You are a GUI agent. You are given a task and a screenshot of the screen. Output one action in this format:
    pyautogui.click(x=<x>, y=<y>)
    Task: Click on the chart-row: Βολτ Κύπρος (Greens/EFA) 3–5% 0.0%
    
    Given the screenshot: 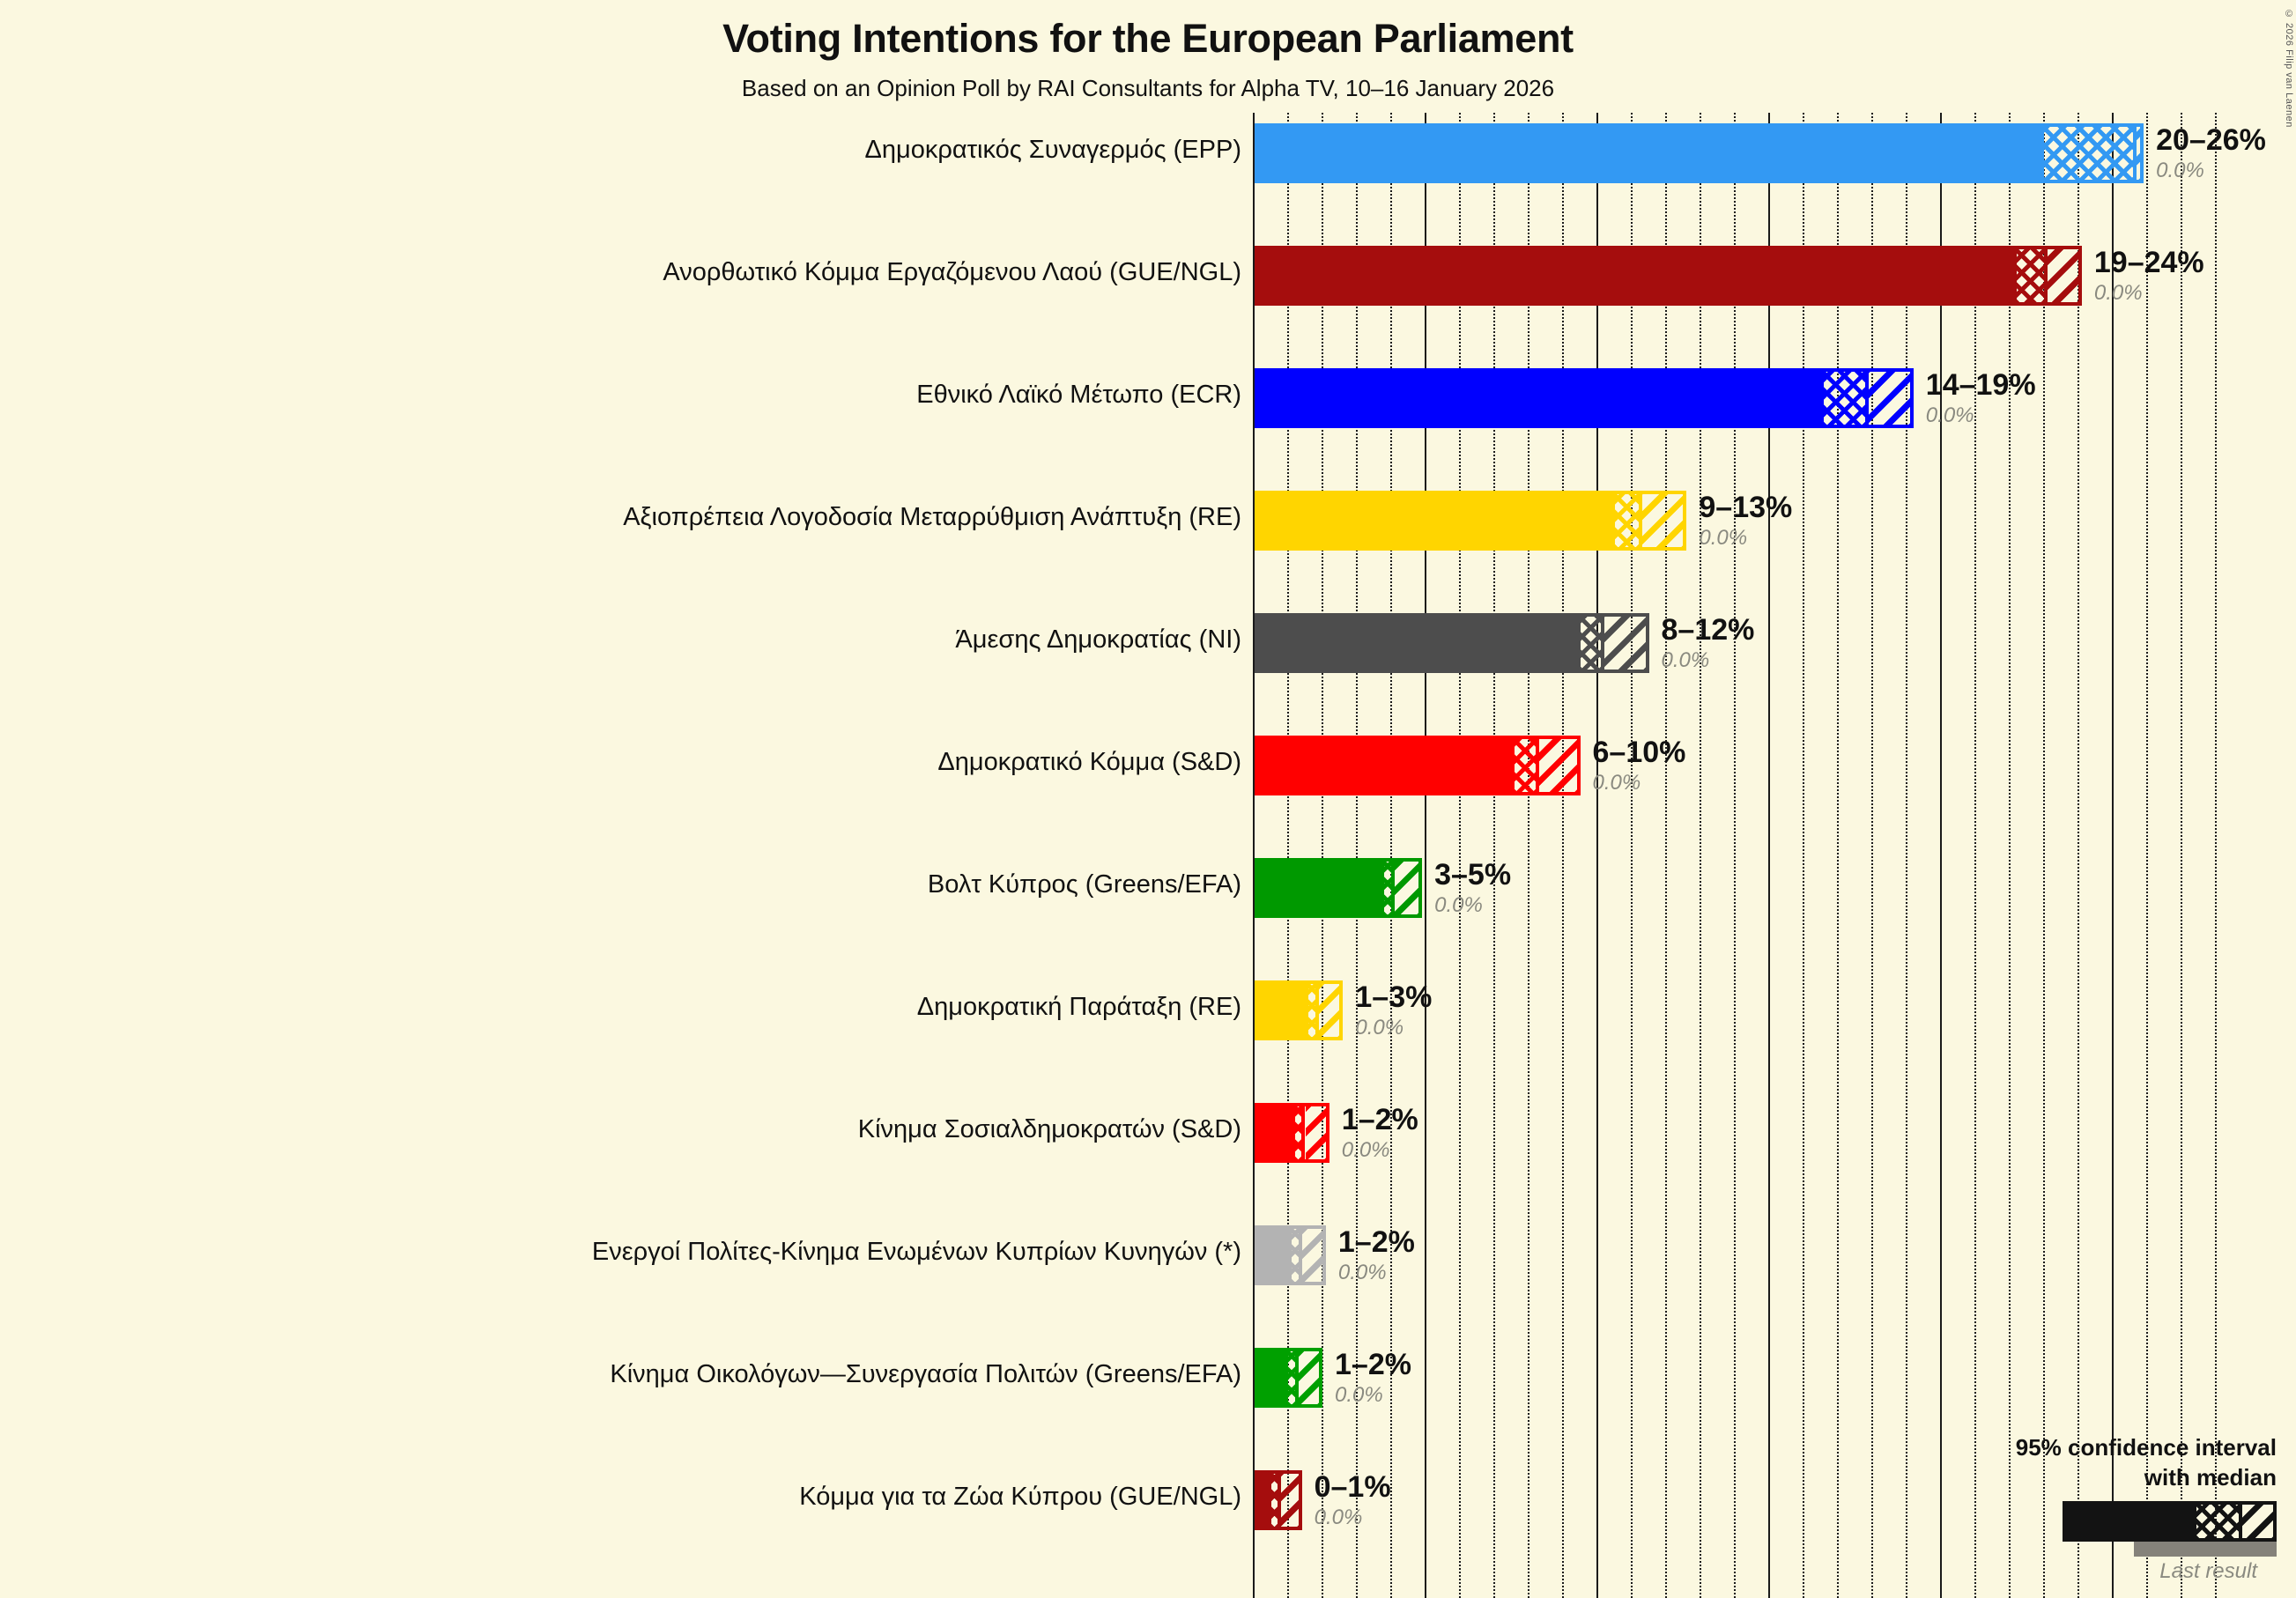 What is the action you would take?
    pyautogui.click(x=1148, y=888)
    